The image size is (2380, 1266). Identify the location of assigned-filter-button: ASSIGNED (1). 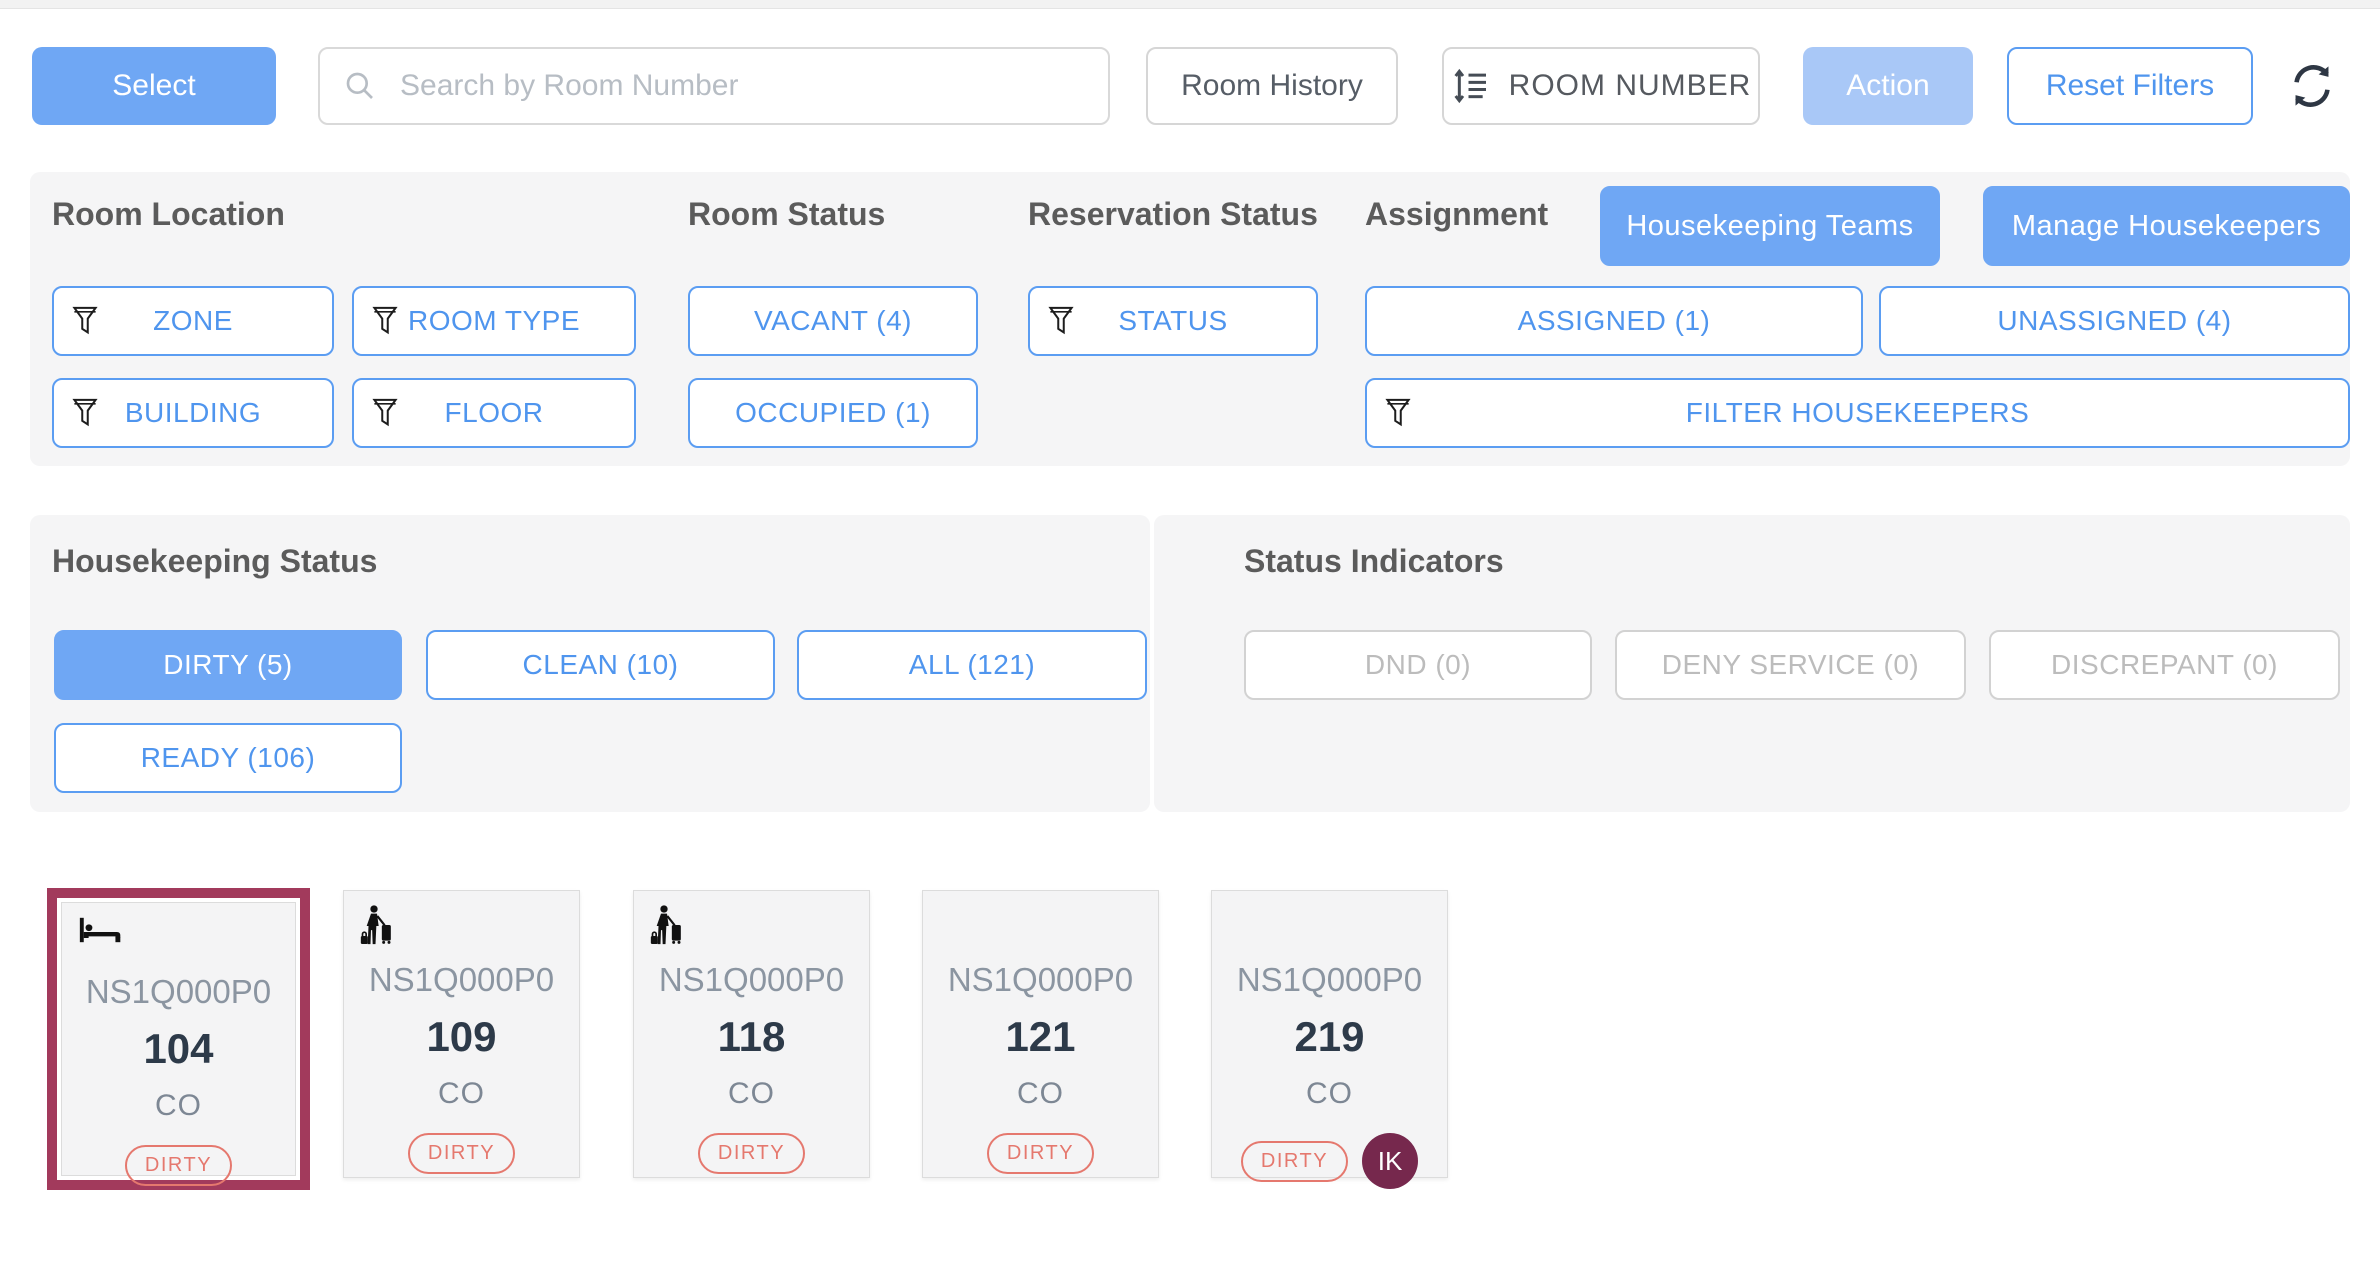
(1614, 321).